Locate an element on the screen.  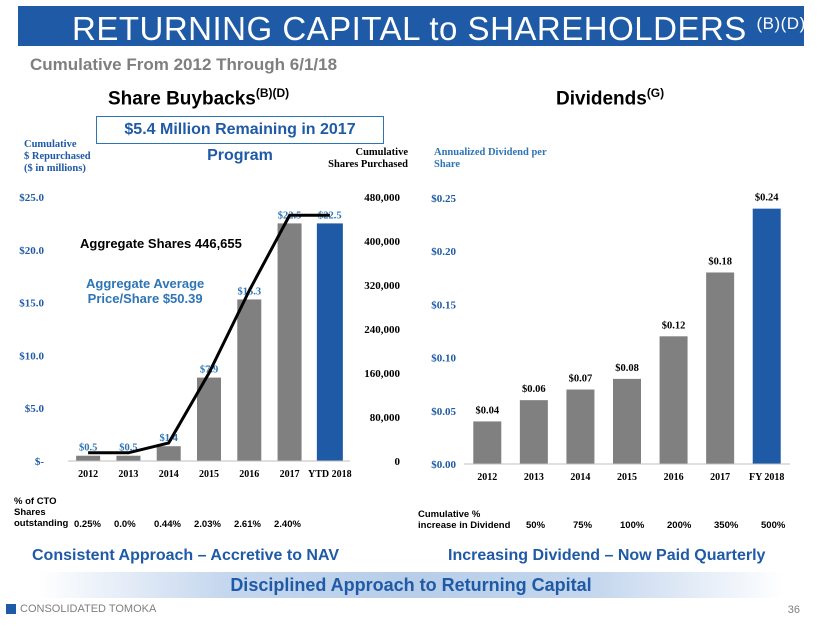
dividend-category-label: 2017 is located at coordinates (720, 477).